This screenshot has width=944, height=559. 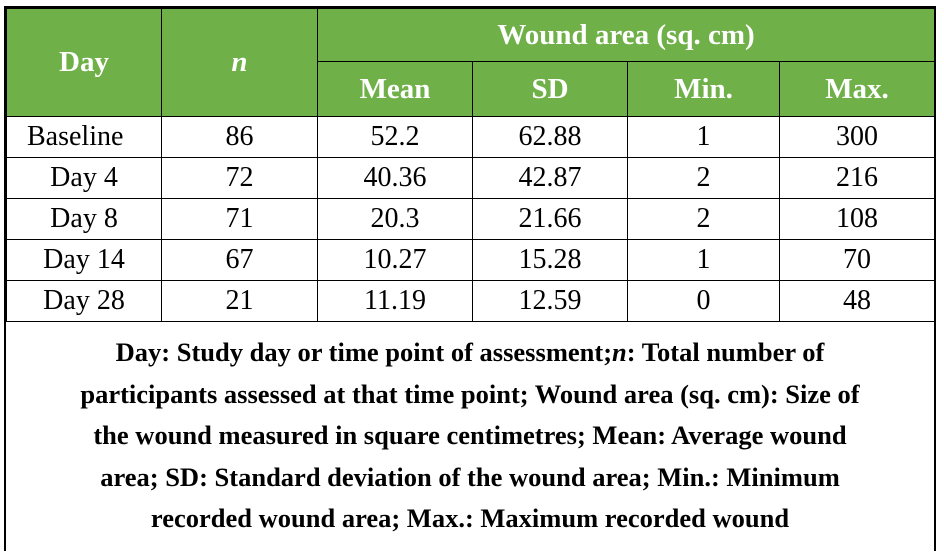 I want to click on header-wound-area: Wound area (sq. cm), so click(x=626, y=35).